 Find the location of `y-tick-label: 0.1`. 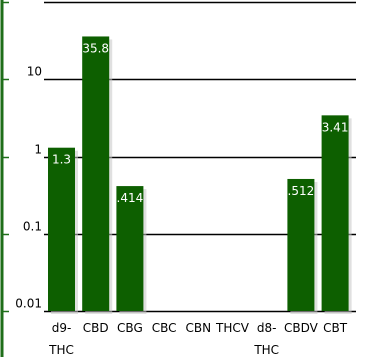

y-tick-label: 0.1 is located at coordinates (32, 227).